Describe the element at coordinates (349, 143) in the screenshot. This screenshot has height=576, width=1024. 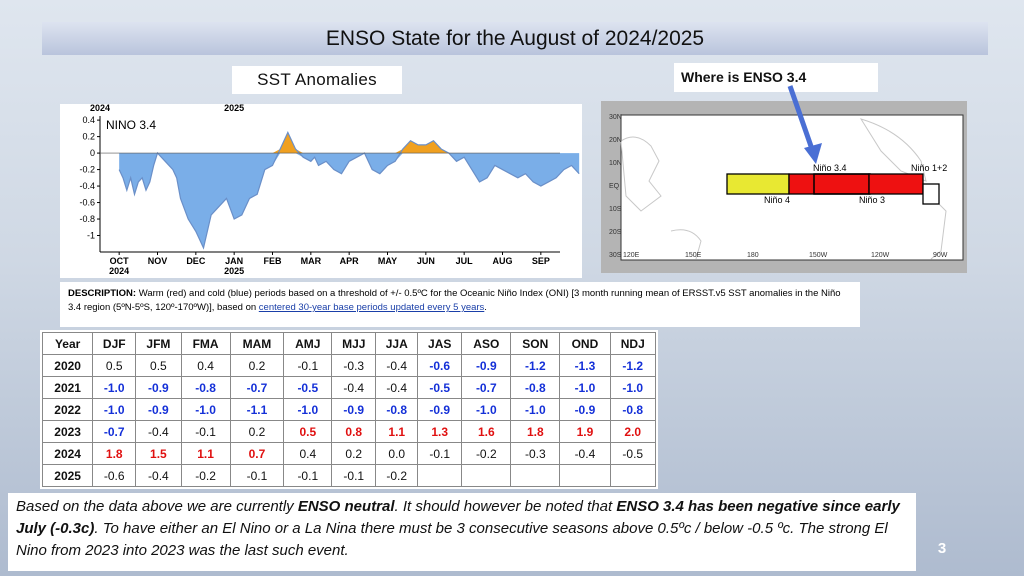
I see `positive-anomaly-area` at that location.